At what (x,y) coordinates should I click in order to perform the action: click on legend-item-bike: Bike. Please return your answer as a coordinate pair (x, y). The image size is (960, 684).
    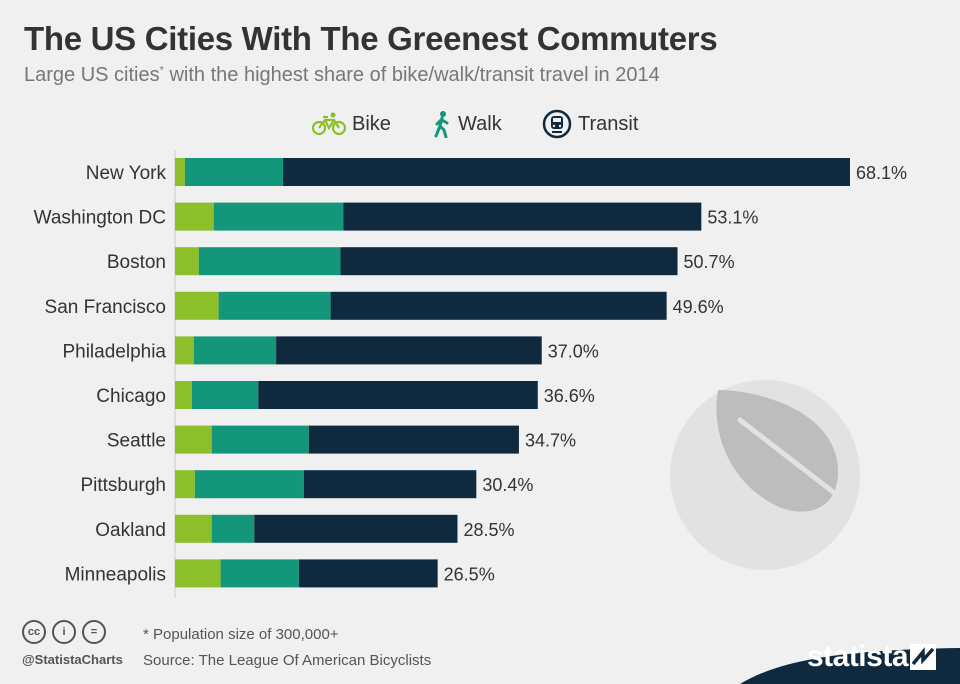
    Looking at the image, I should click on (351, 124).